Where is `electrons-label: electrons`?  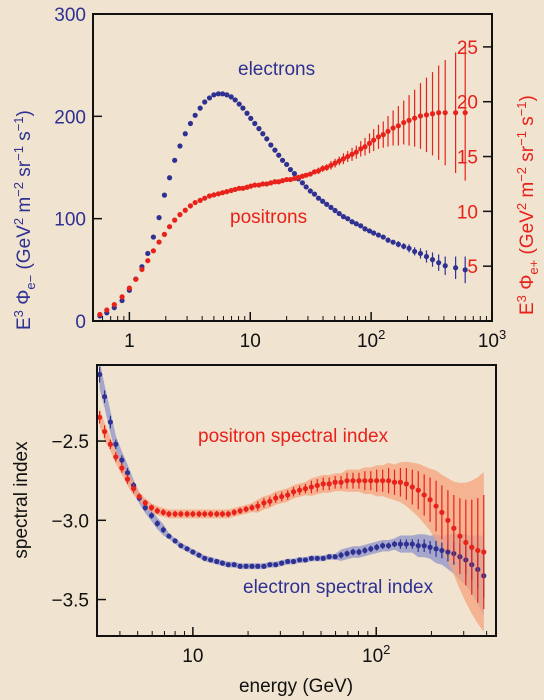 electrons-label: electrons is located at coordinates (276, 69).